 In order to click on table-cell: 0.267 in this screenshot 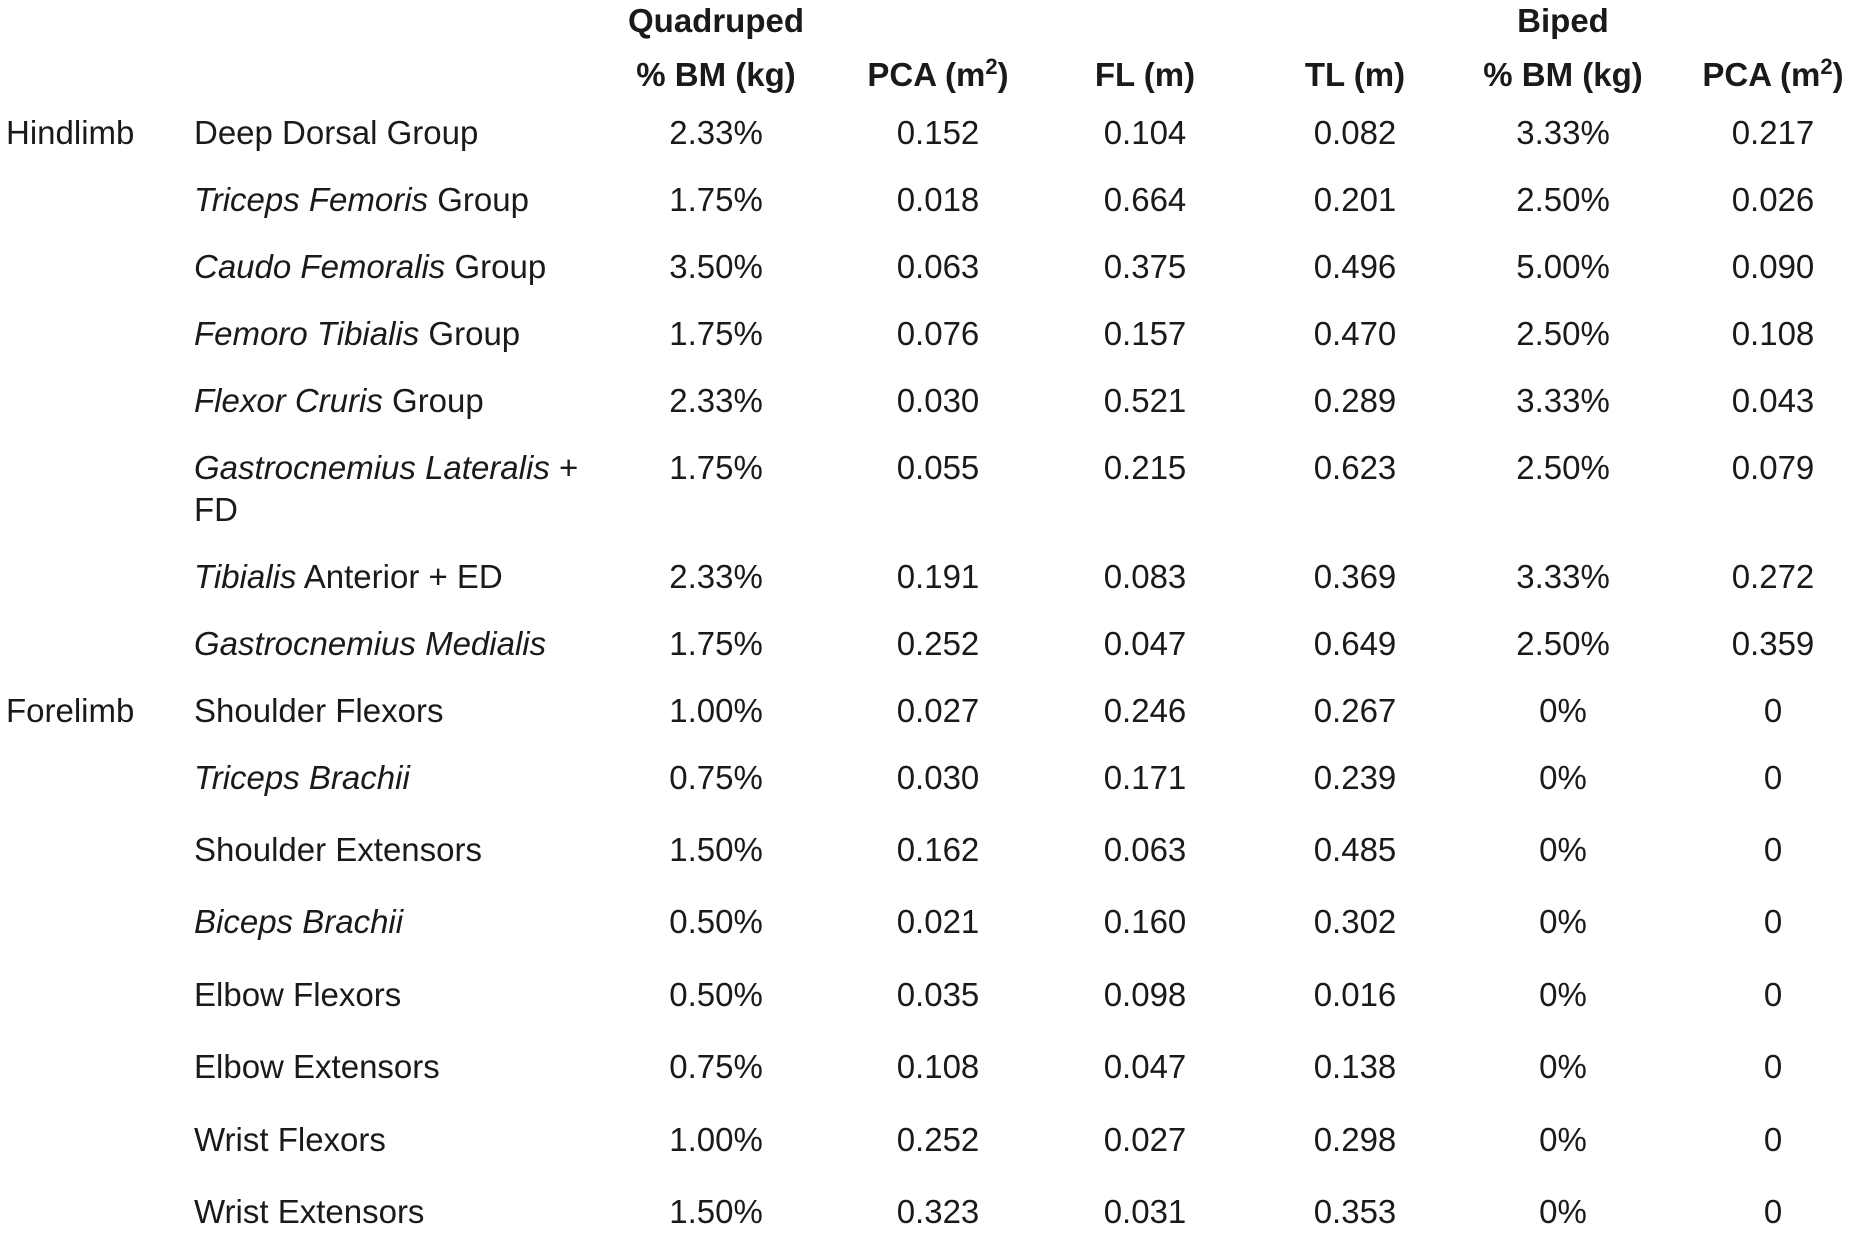, I will do `click(1355, 710)`.